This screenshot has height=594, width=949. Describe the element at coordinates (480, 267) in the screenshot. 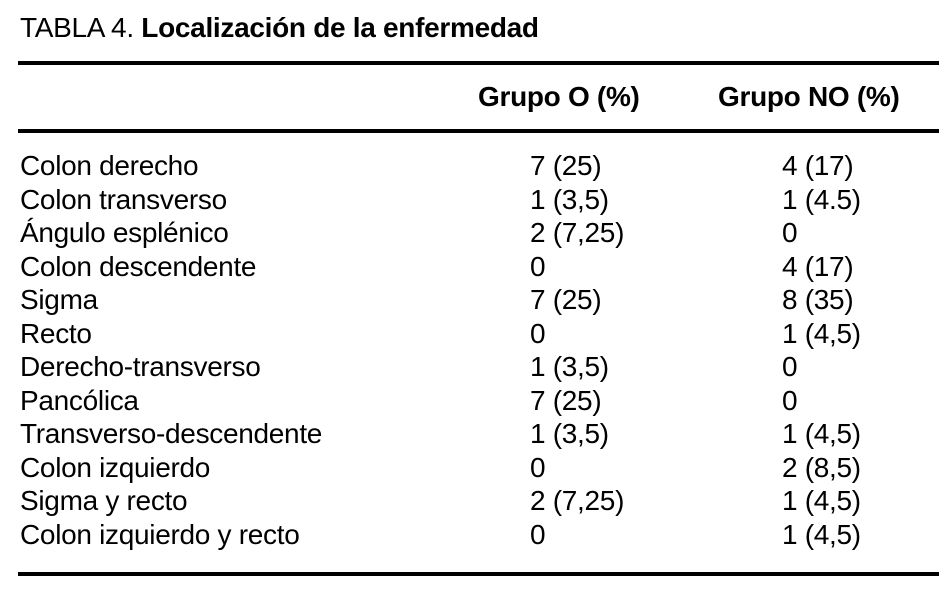

I see `table-row: Colon descendente 0 4 (17)` at that location.